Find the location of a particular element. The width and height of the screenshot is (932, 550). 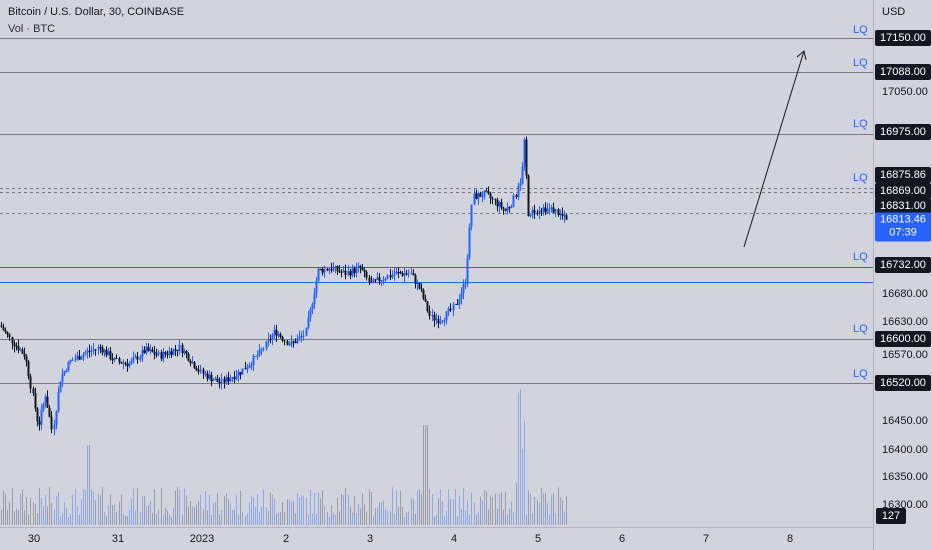

time-axis: 30 31 2023 2 3 4 5 6 7 8 is located at coordinates (436, 538).